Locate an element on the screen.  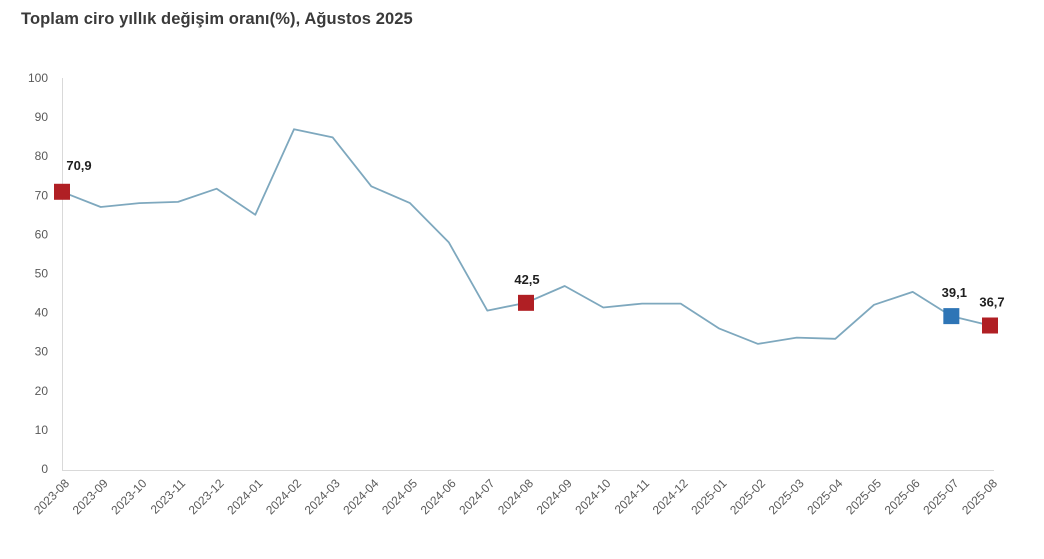
x-axis-tick-label: 2023-10 is located at coordinates (128, 496).